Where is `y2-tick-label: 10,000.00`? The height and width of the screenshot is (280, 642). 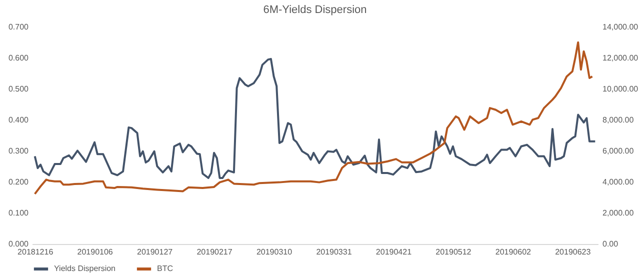 y2-tick-label: 10,000.00 is located at coordinates (620, 89).